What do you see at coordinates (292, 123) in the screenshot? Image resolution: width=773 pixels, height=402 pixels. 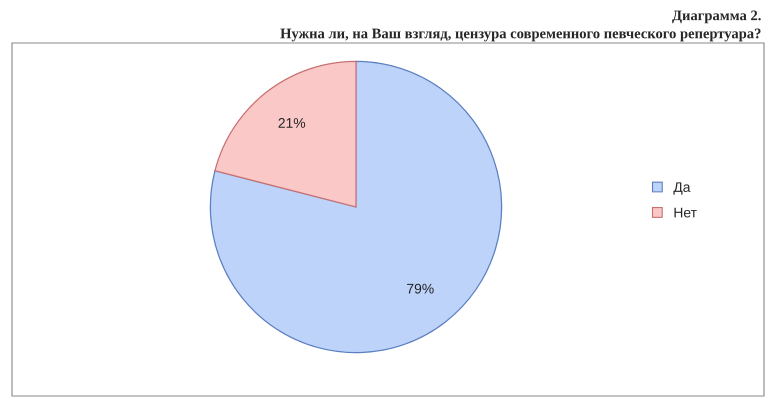 I see `data-label: 21%` at bounding box center [292, 123].